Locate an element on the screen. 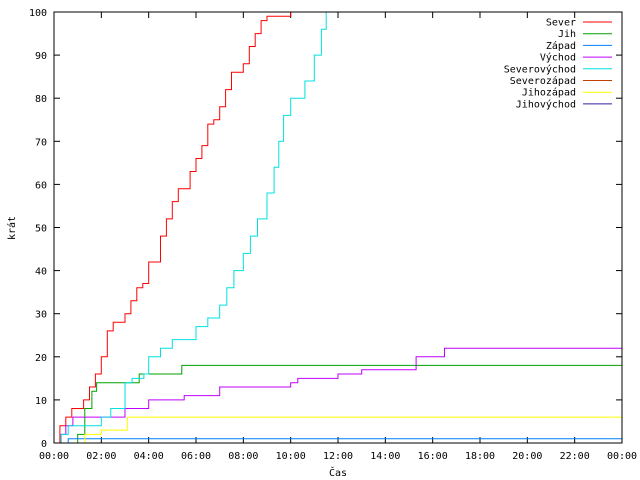 This screenshot has height=480, width=640. y-tick-label: 20 is located at coordinates (41, 358).